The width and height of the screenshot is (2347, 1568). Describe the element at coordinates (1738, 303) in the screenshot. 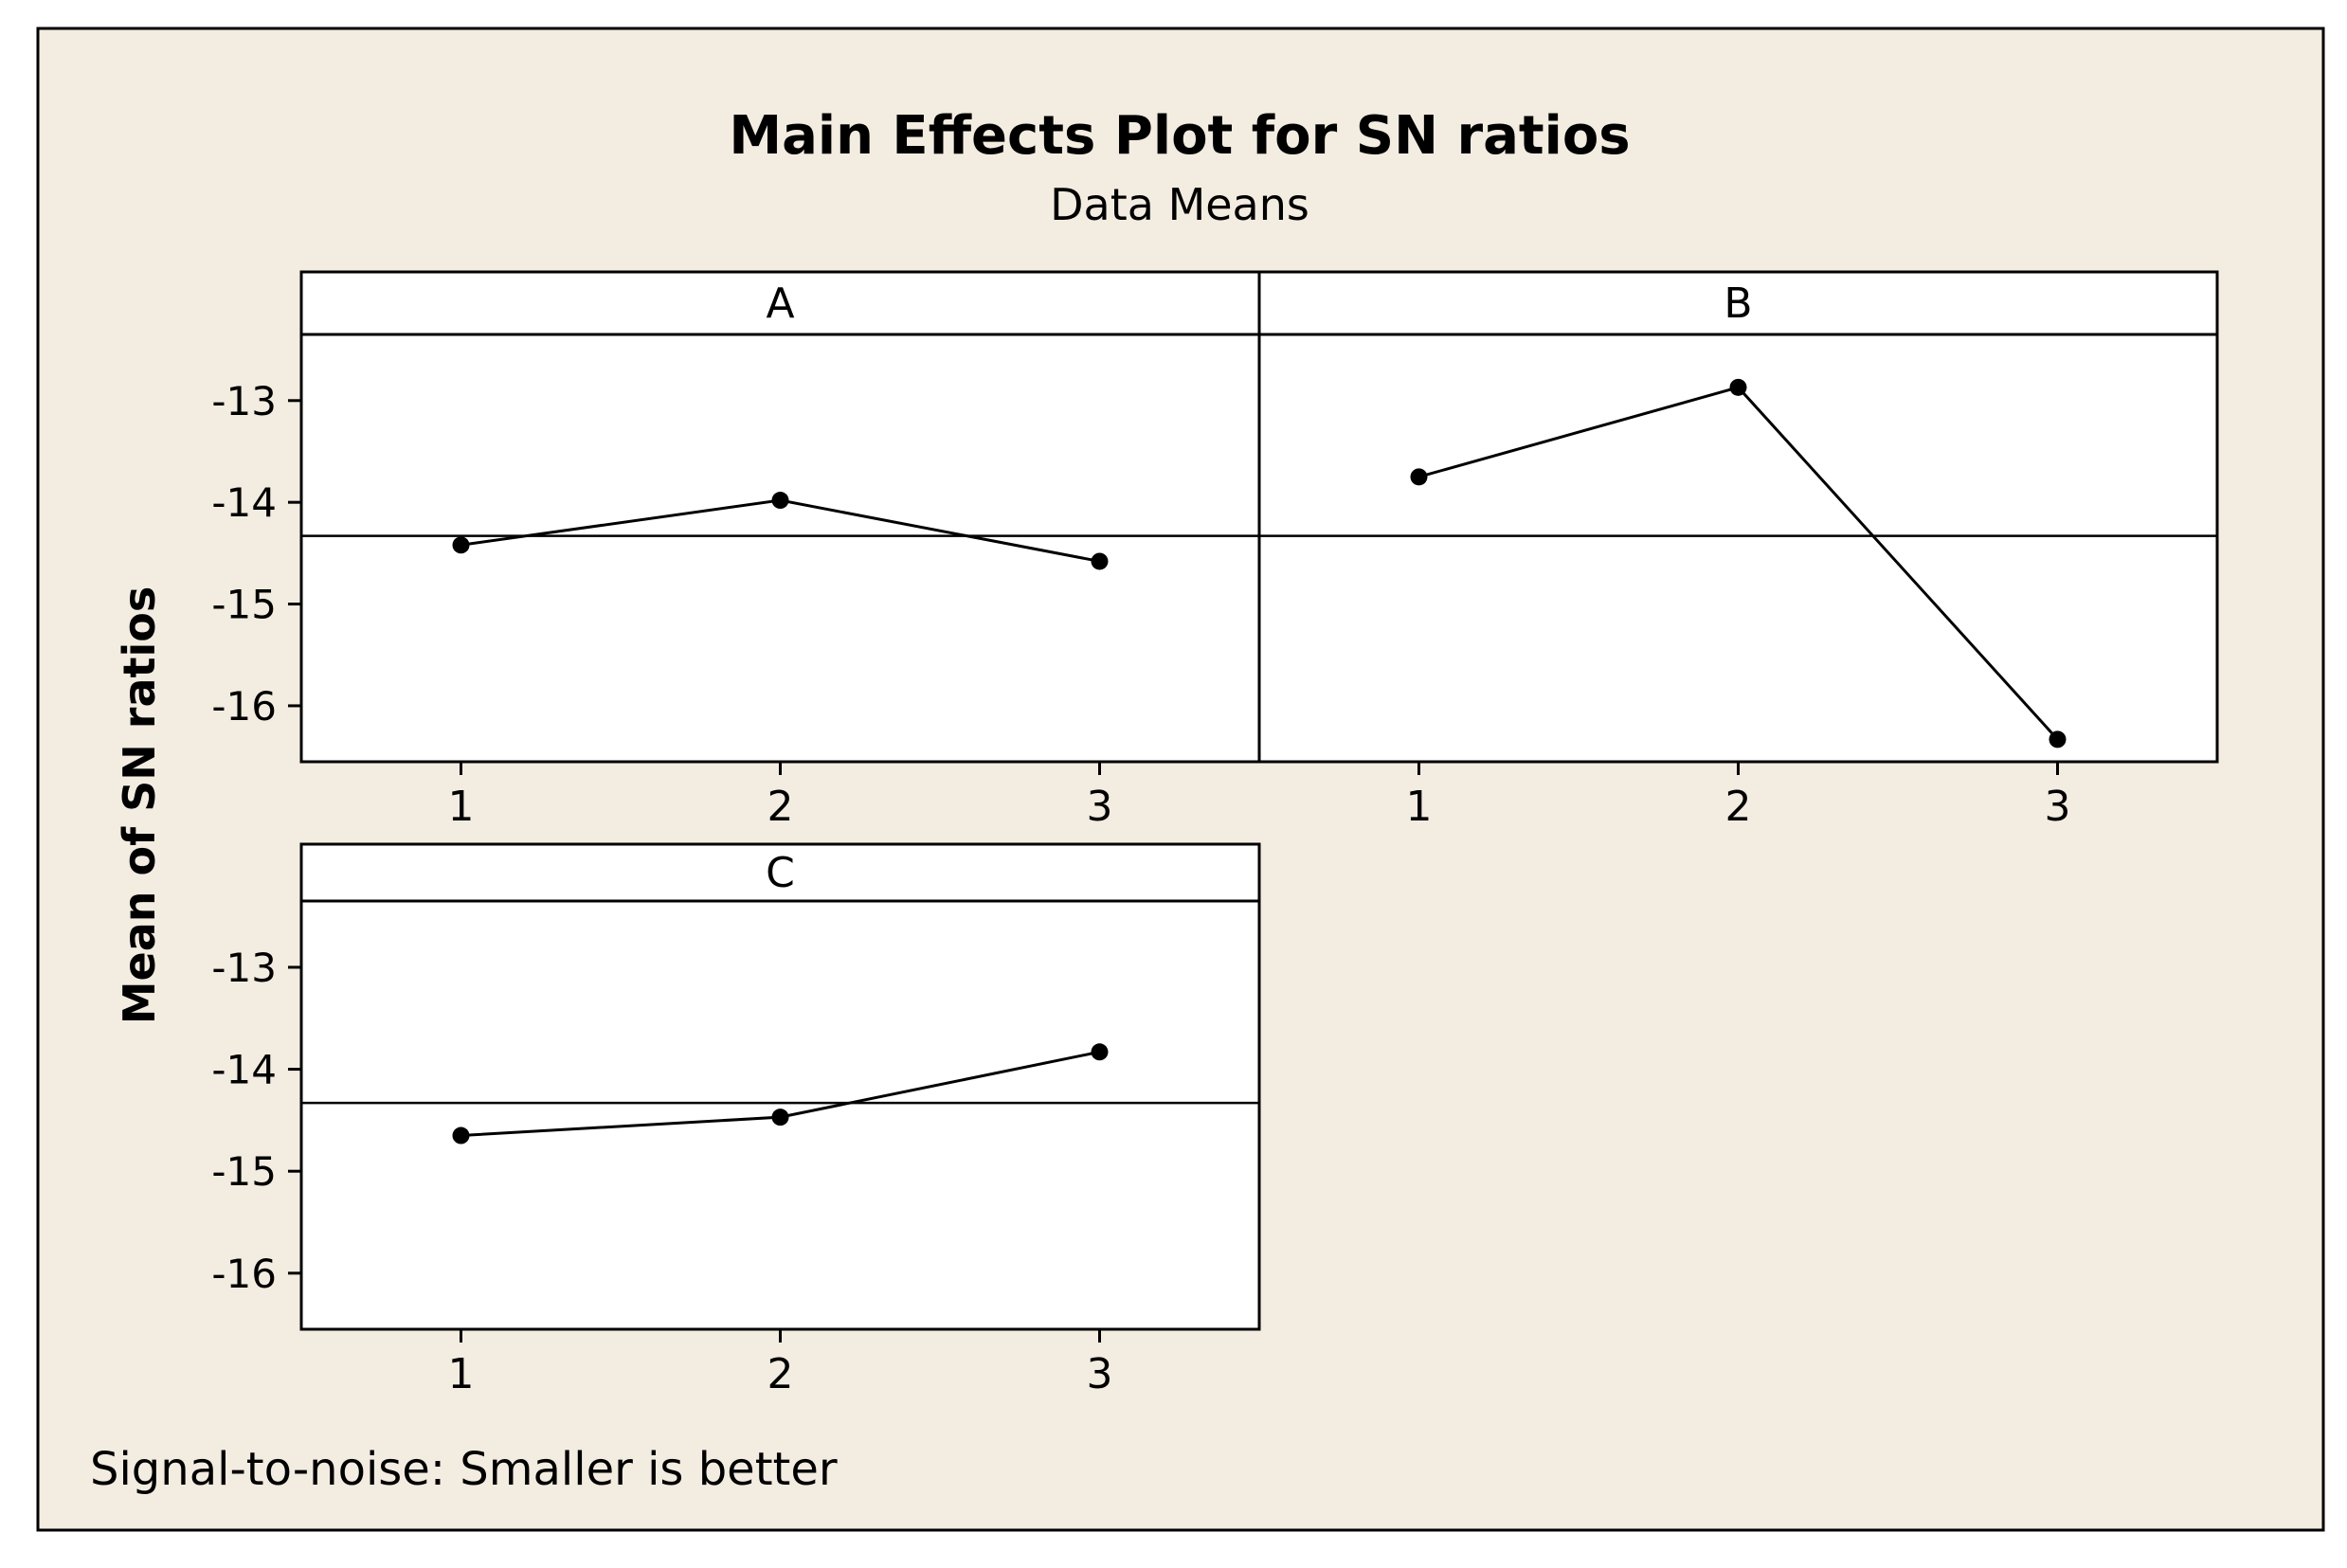

I see `panel-header-label: B` at that location.